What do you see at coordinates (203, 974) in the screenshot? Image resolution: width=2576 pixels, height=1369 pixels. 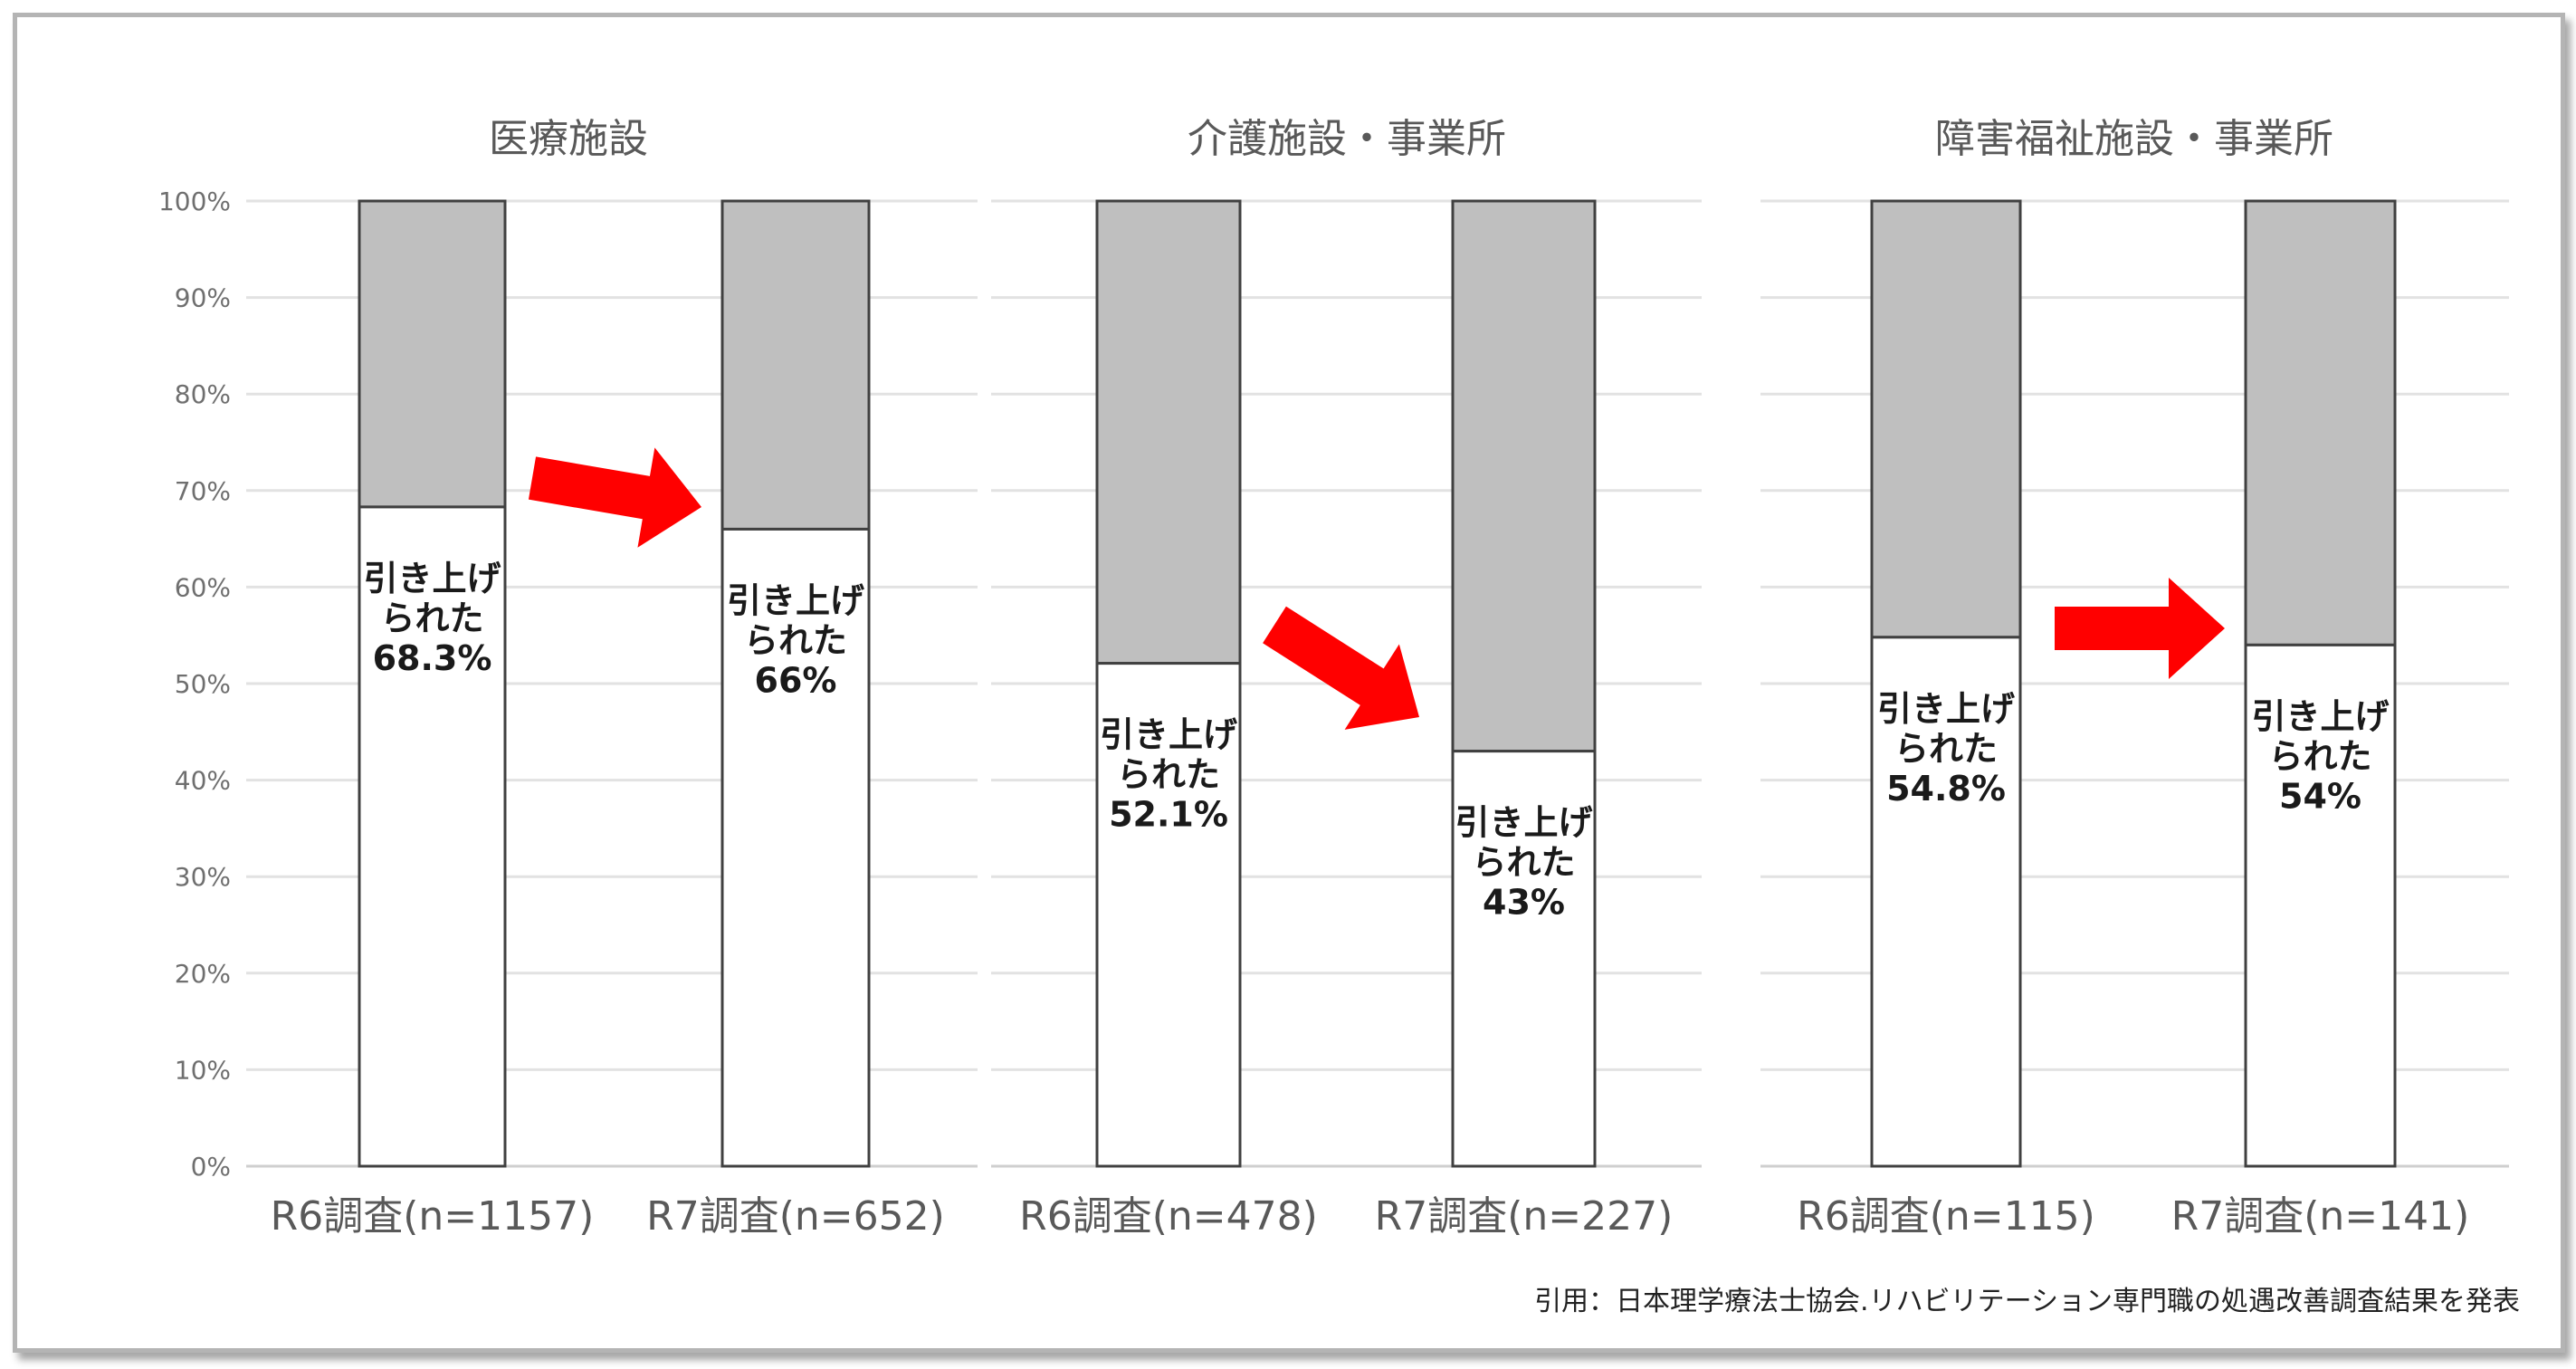 I see `y-tick-label: 20%` at bounding box center [203, 974].